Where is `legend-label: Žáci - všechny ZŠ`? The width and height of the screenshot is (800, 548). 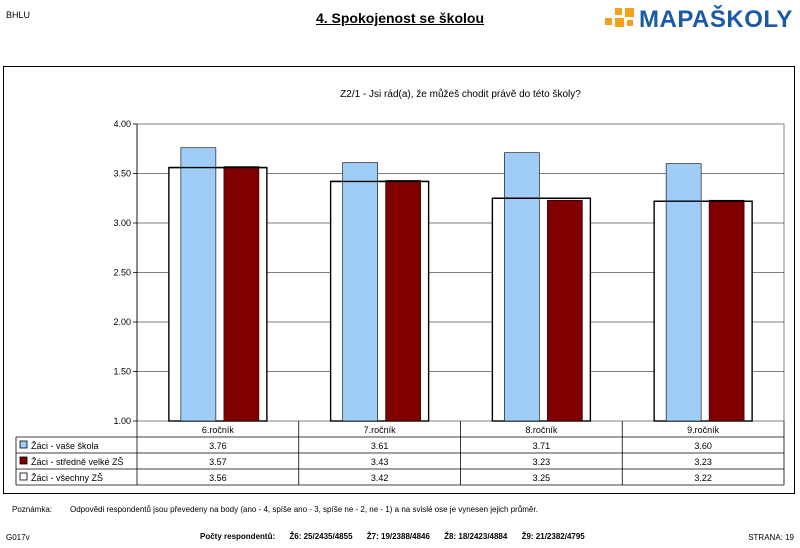 legend-label: Žáci - všechny ZŠ is located at coordinates (67, 478).